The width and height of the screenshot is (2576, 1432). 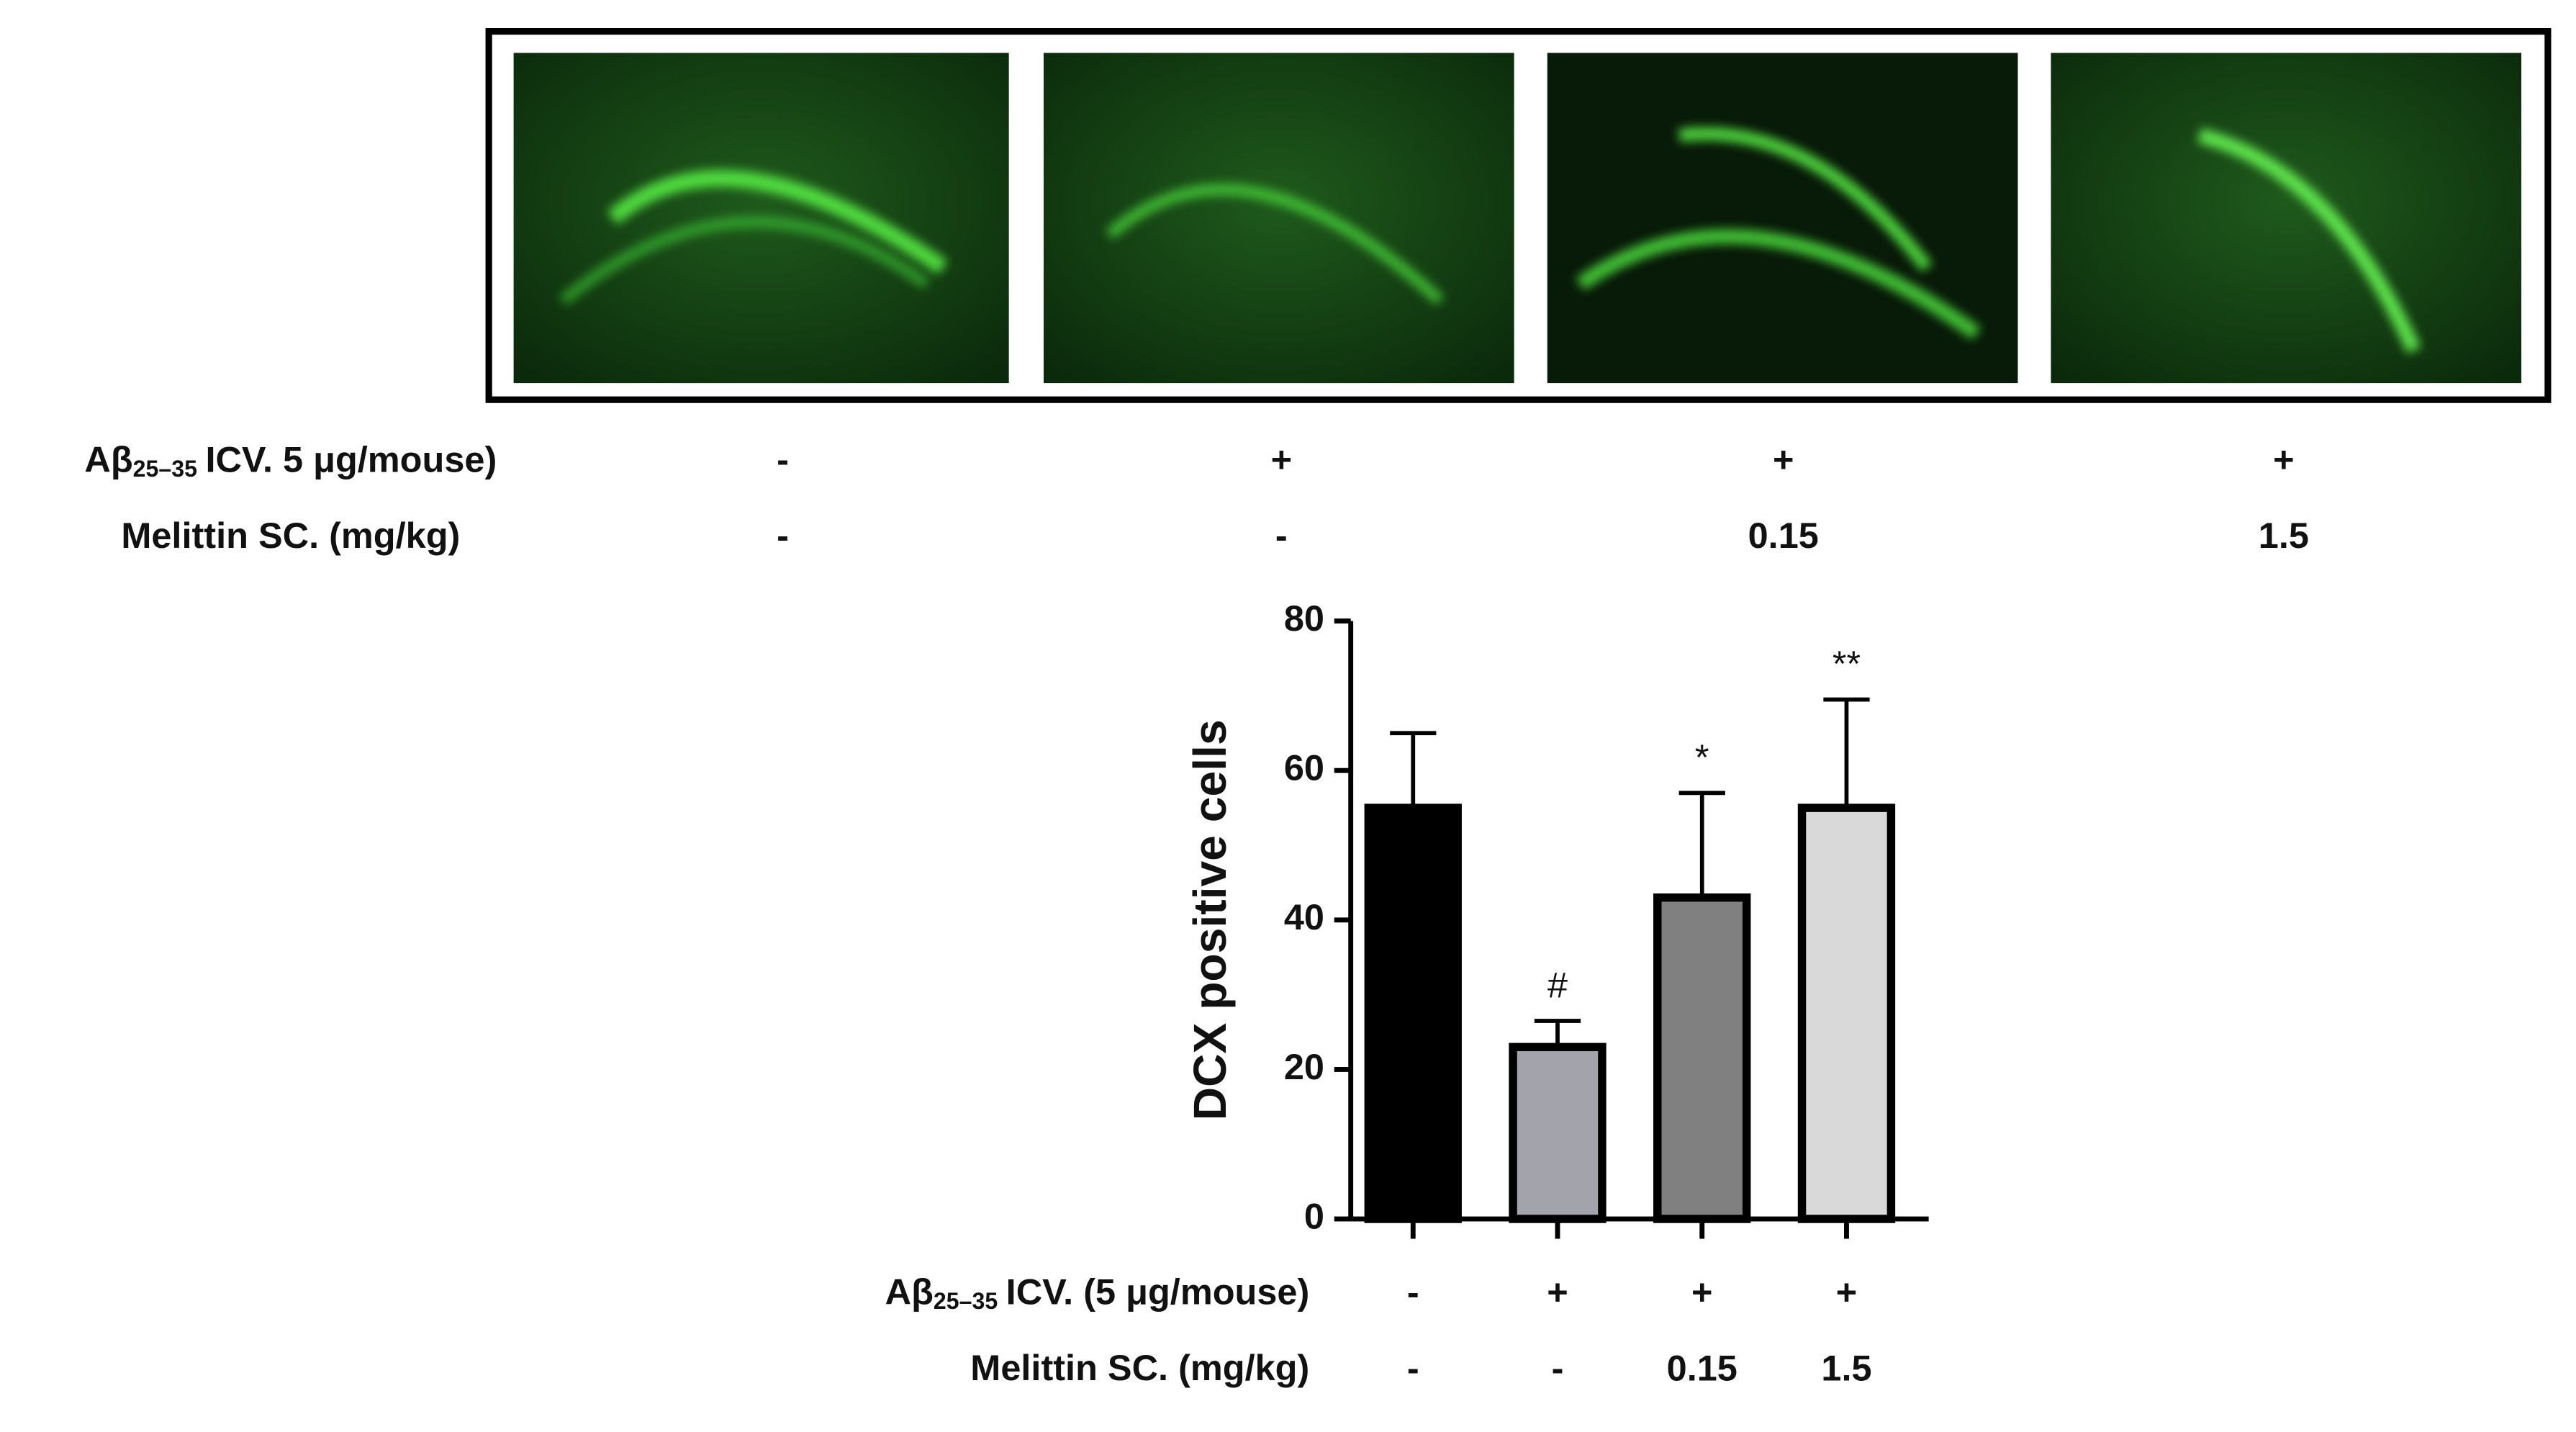 What do you see at coordinates (1304, 916) in the screenshot?
I see `y-tick-label: 40` at bounding box center [1304, 916].